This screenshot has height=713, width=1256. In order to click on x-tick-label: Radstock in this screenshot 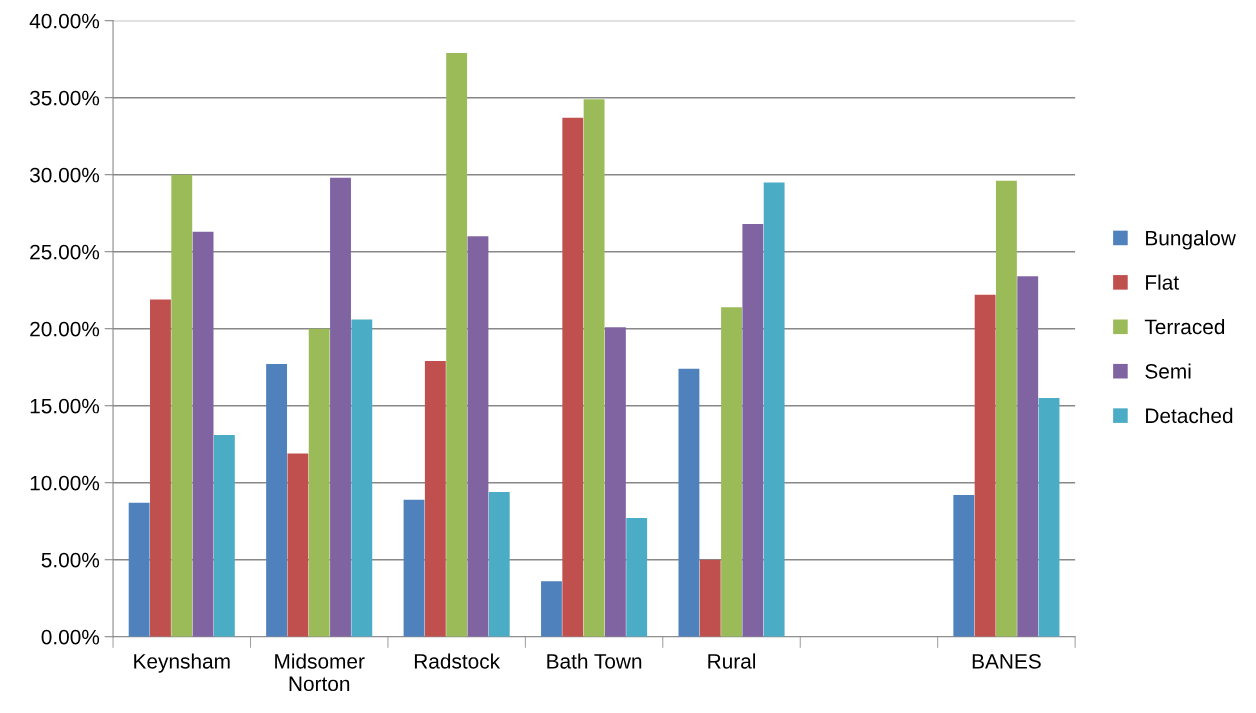, I will do `click(457, 661)`.